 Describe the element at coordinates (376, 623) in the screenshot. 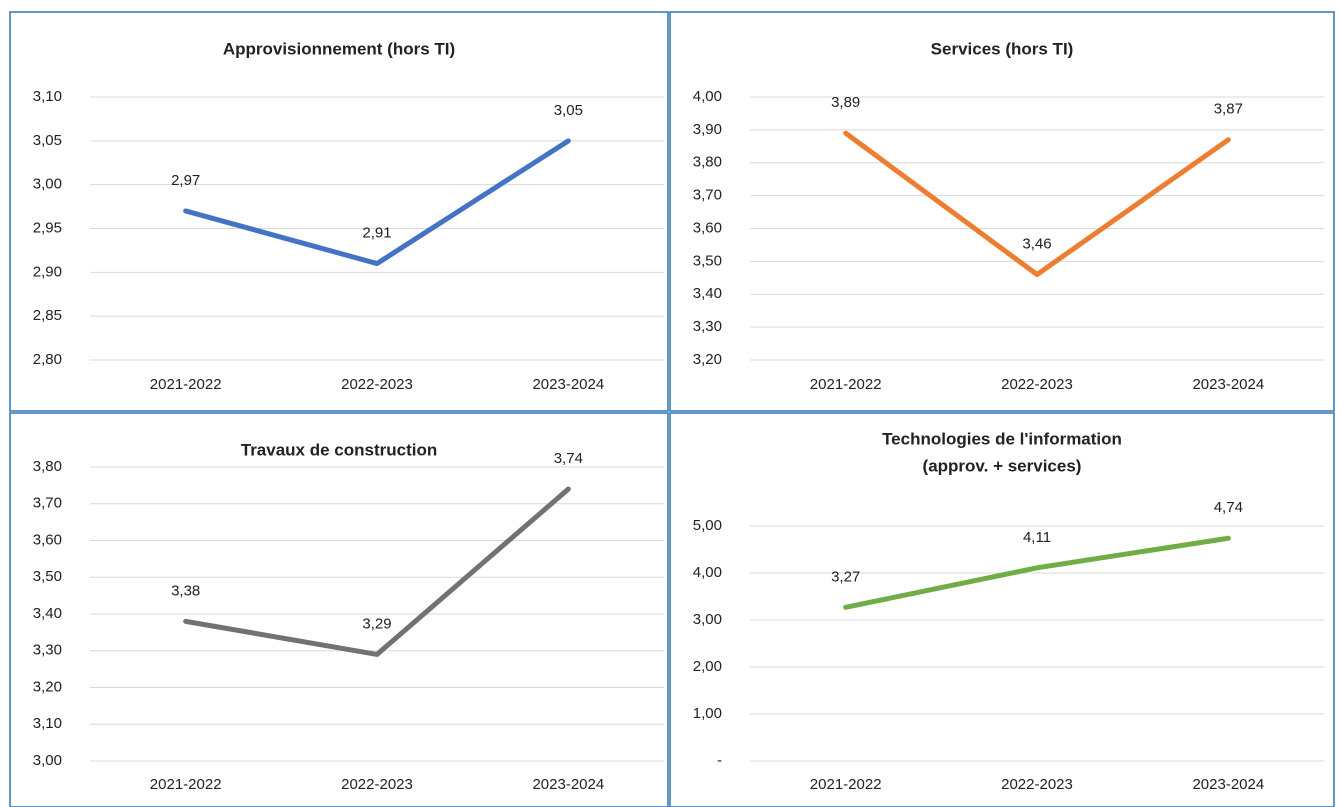

I see `data-label: 3,29` at that location.